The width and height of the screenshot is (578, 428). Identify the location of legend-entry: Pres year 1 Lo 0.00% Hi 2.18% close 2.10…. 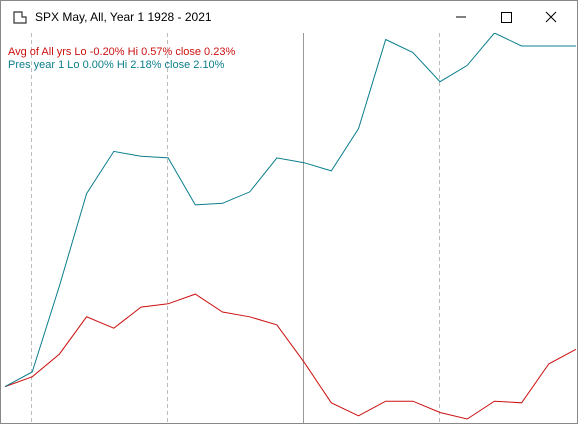
(116, 65).